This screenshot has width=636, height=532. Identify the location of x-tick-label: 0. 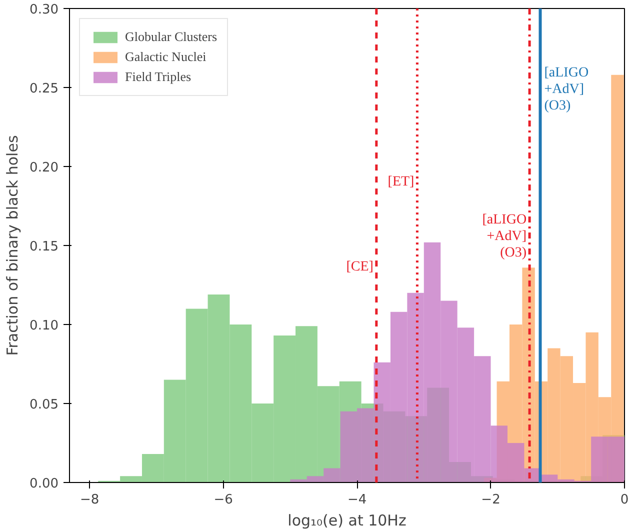
(624, 500).